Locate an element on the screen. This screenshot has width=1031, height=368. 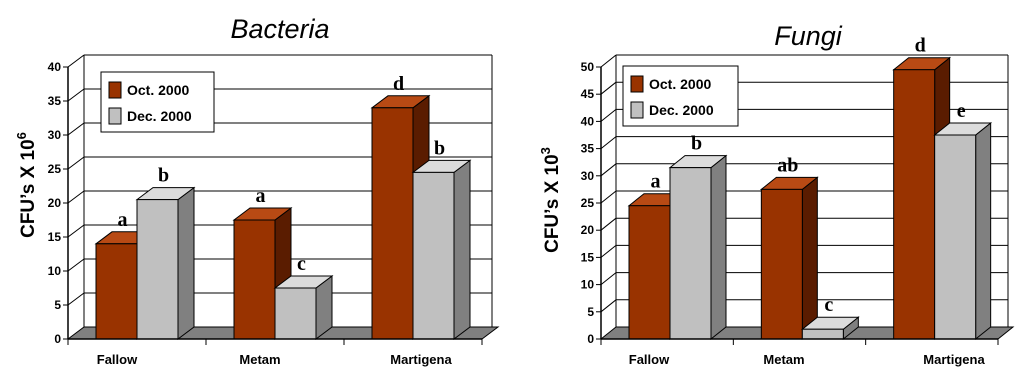
y-axis-label-exponent: 3 is located at coordinates (545, 150).